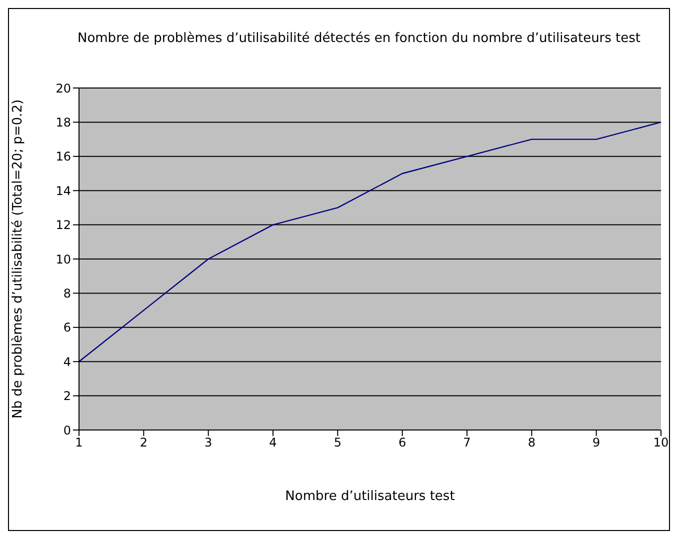 The width and height of the screenshot is (676, 537). Describe the element at coordinates (63, 259) in the screenshot. I see `y-tick-label: 10` at that location.